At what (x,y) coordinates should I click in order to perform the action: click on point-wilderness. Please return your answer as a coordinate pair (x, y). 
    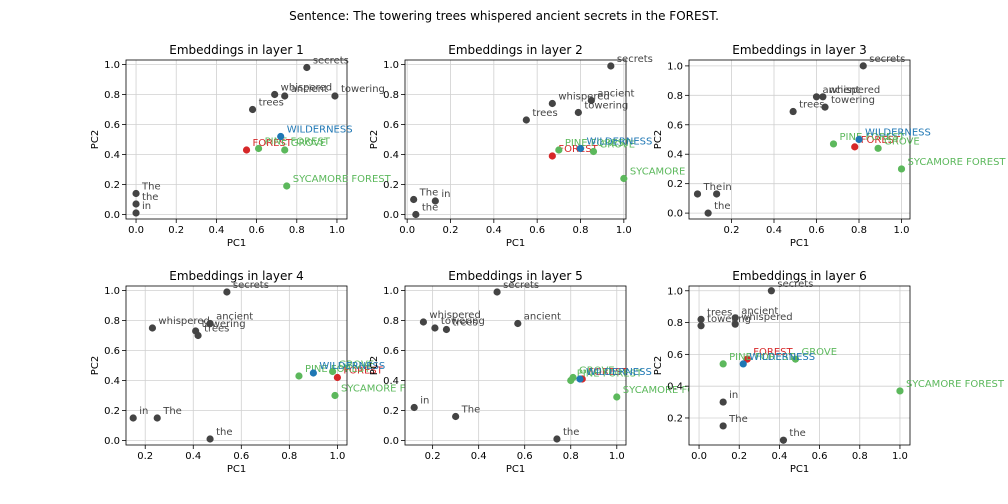
    Looking at the image, I should click on (859, 139).